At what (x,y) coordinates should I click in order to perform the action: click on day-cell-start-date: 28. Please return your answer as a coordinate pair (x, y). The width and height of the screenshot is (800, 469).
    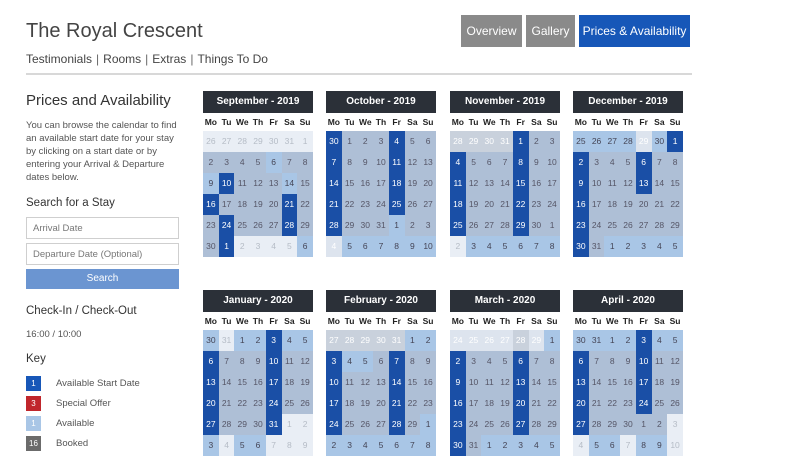
    Looking at the image, I should click on (289, 225).